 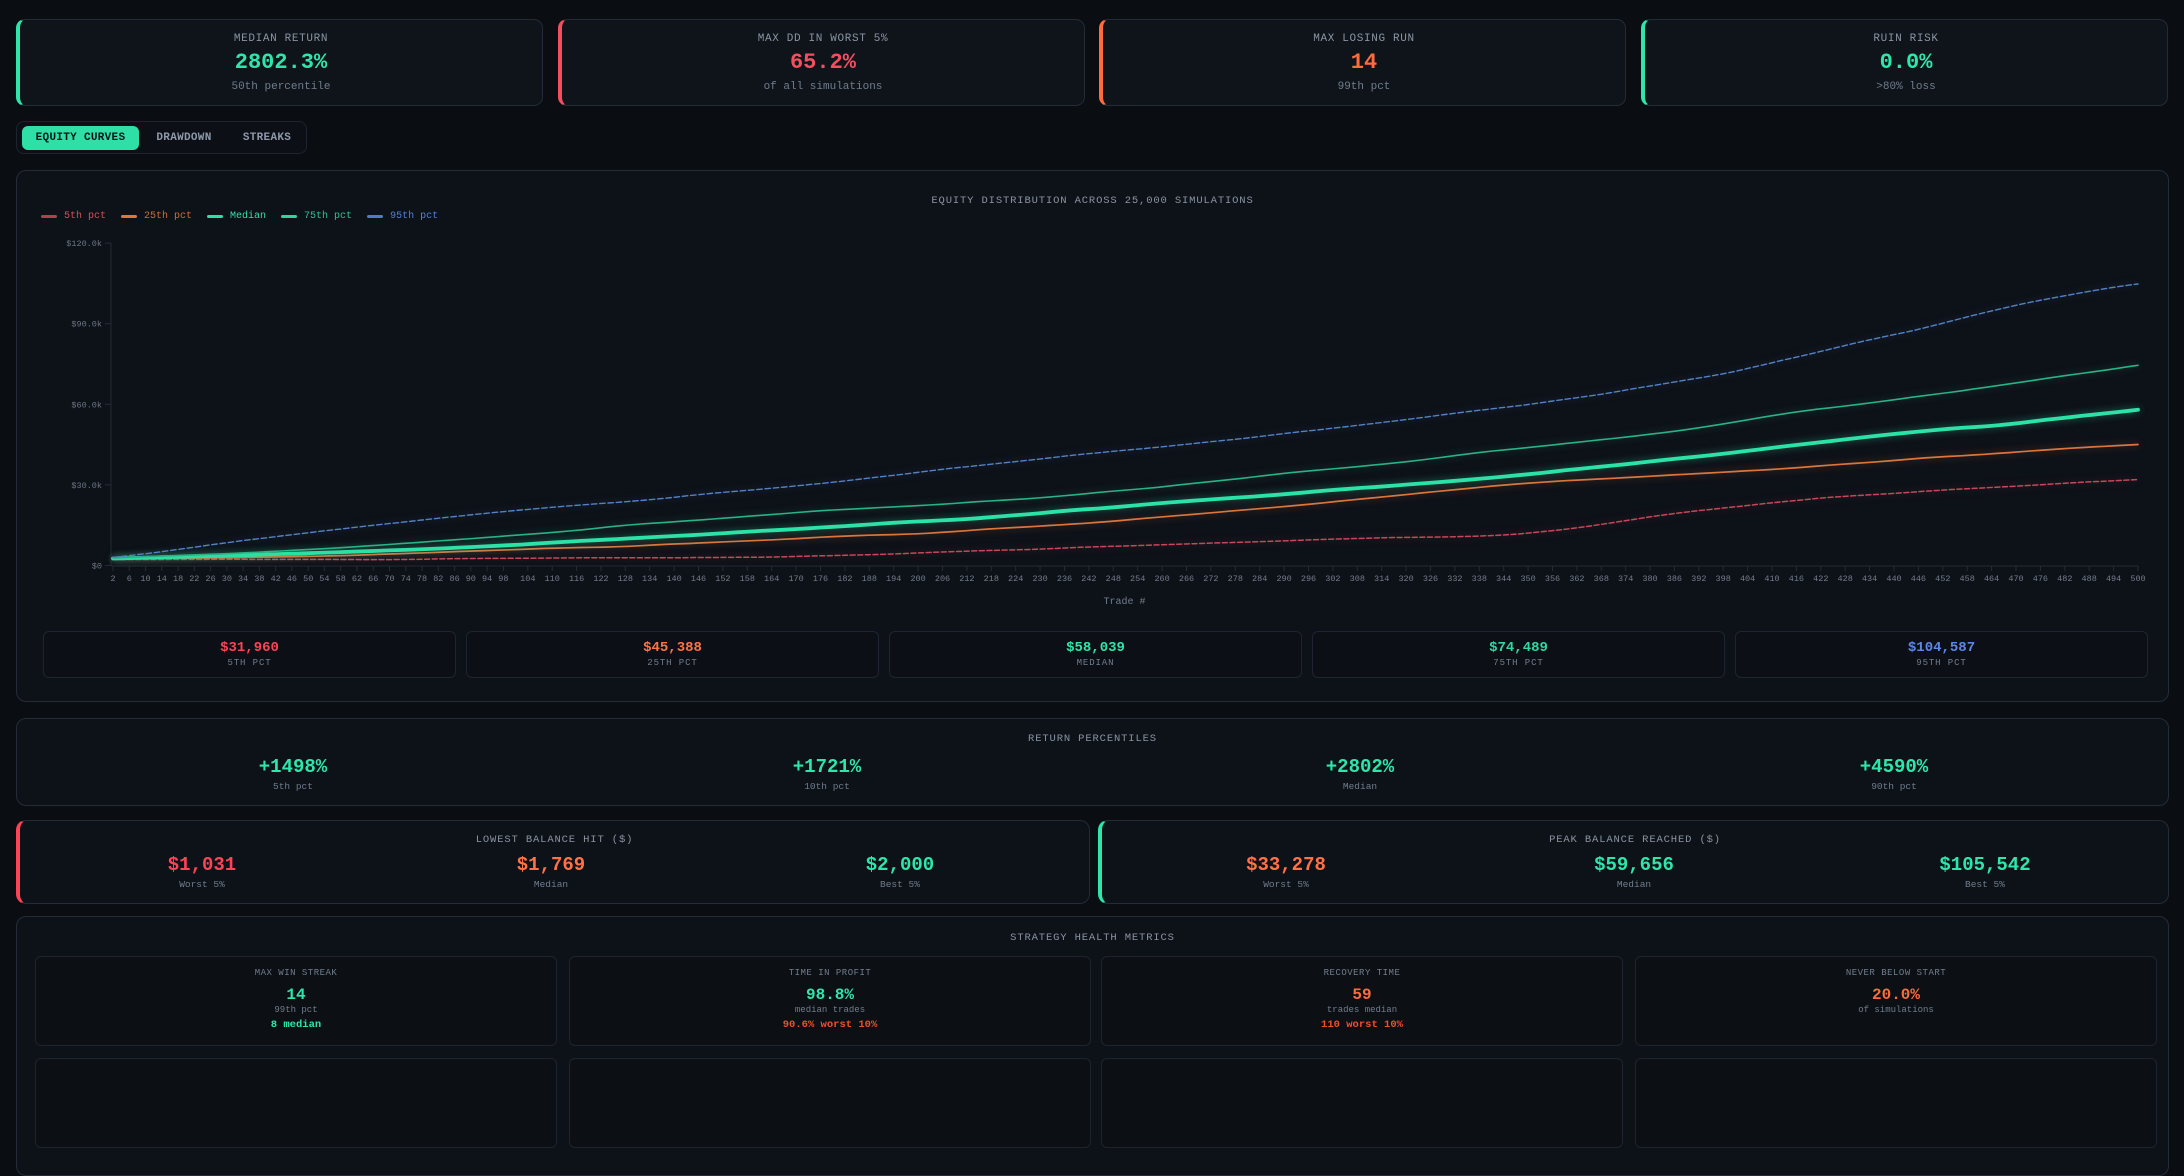 I want to click on svg-text: 206, so click(x=942, y=579).